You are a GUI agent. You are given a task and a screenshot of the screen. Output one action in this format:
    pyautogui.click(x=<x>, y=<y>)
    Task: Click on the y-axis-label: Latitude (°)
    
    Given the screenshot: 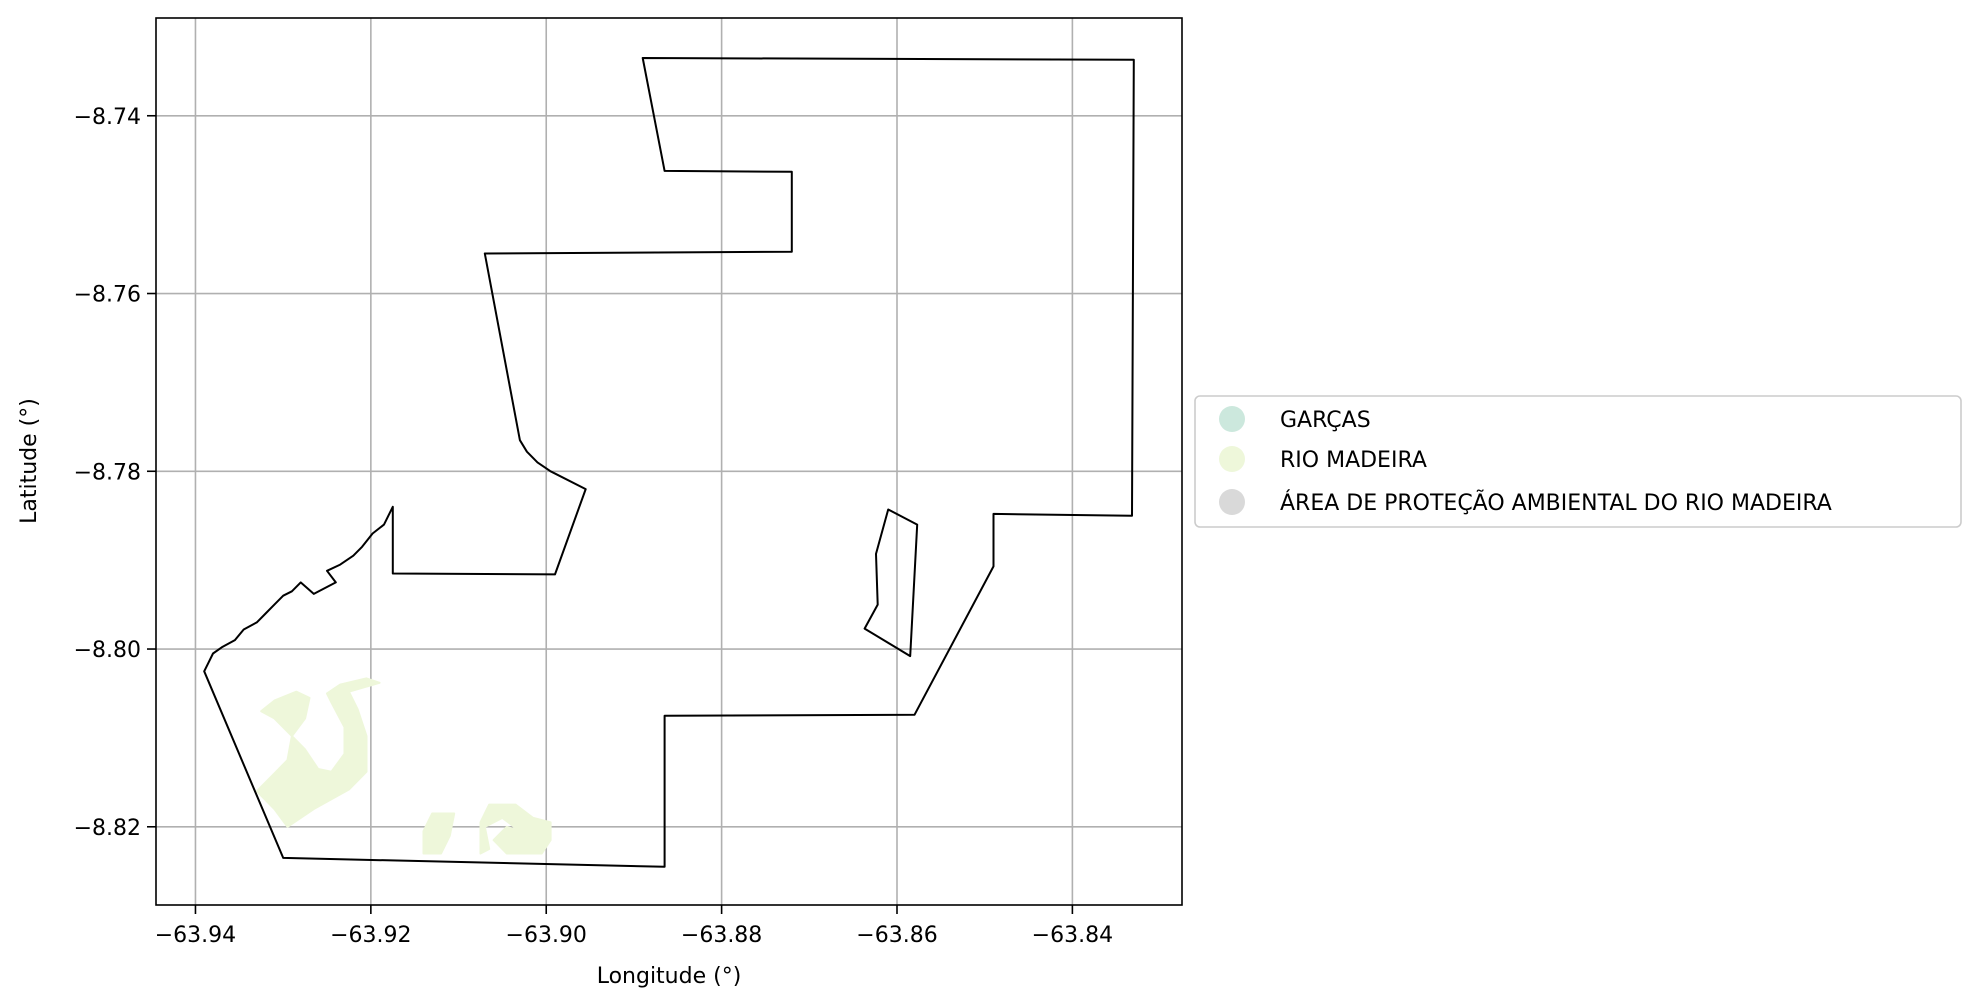 What is the action you would take?
    pyautogui.click(x=29, y=461)
    